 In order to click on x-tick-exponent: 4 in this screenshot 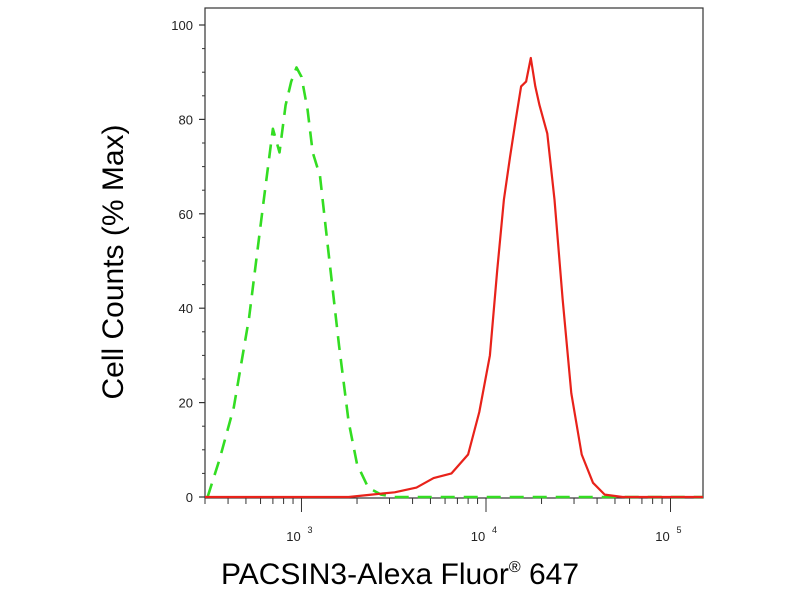, I will do `click(494, 530)`.